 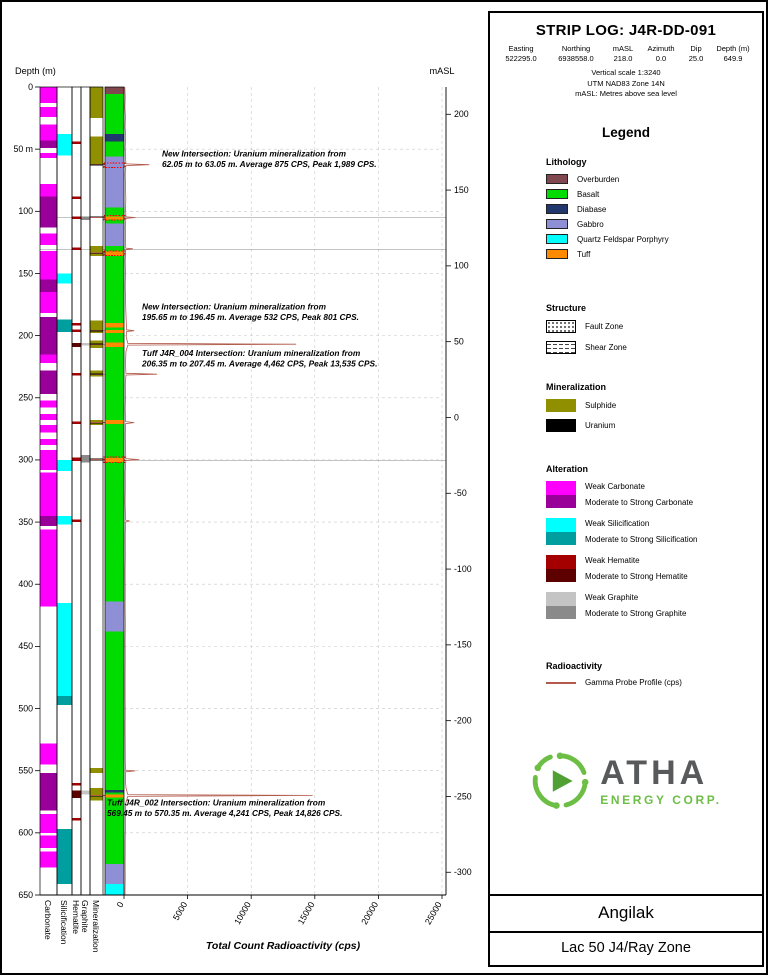 What do you see at coordinates (521, 48) in the screenshot?
I see `collar-header-easting: Easting` at bounding box center [521, 48].